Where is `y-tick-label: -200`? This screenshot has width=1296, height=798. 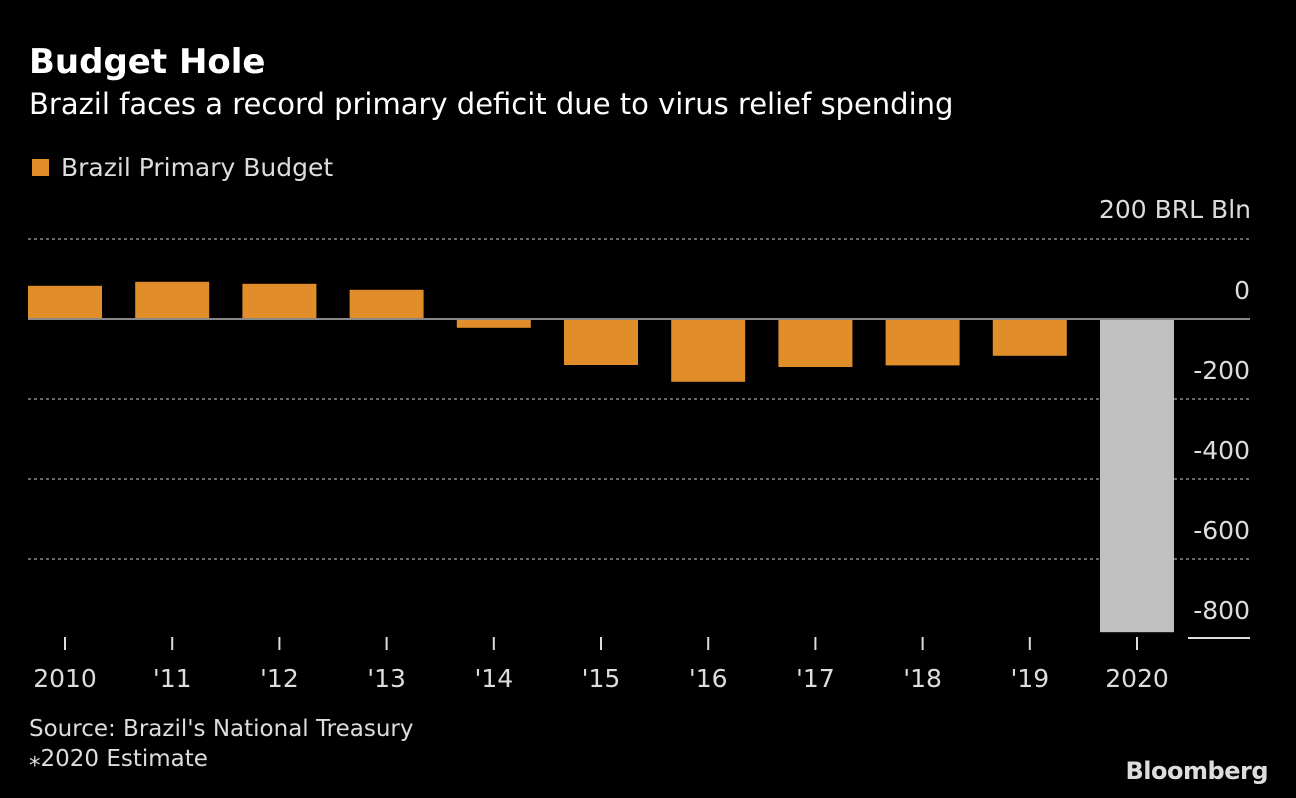 y-tick-label: -200 is located at coordinates (1221, 370).